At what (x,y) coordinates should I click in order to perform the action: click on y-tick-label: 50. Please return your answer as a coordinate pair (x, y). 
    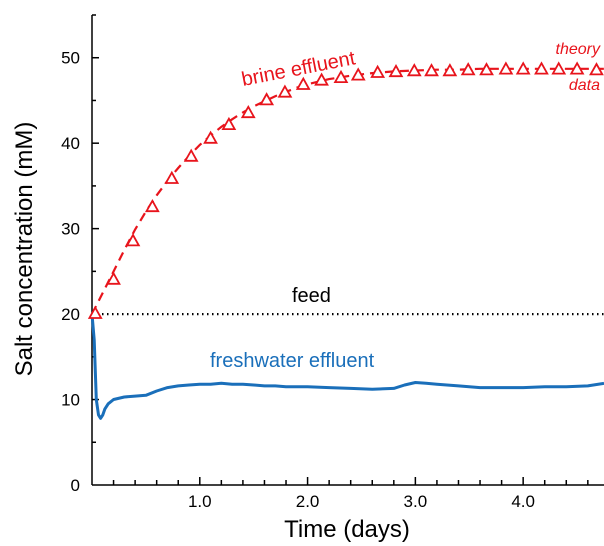
    Looking at the image, I should click on (70, 58).